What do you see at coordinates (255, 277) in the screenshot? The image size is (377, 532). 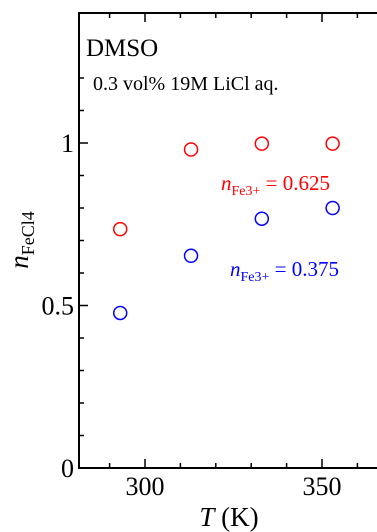 I see `series-label-blue-sub: Fe3+` at bounding box center [255, 277].